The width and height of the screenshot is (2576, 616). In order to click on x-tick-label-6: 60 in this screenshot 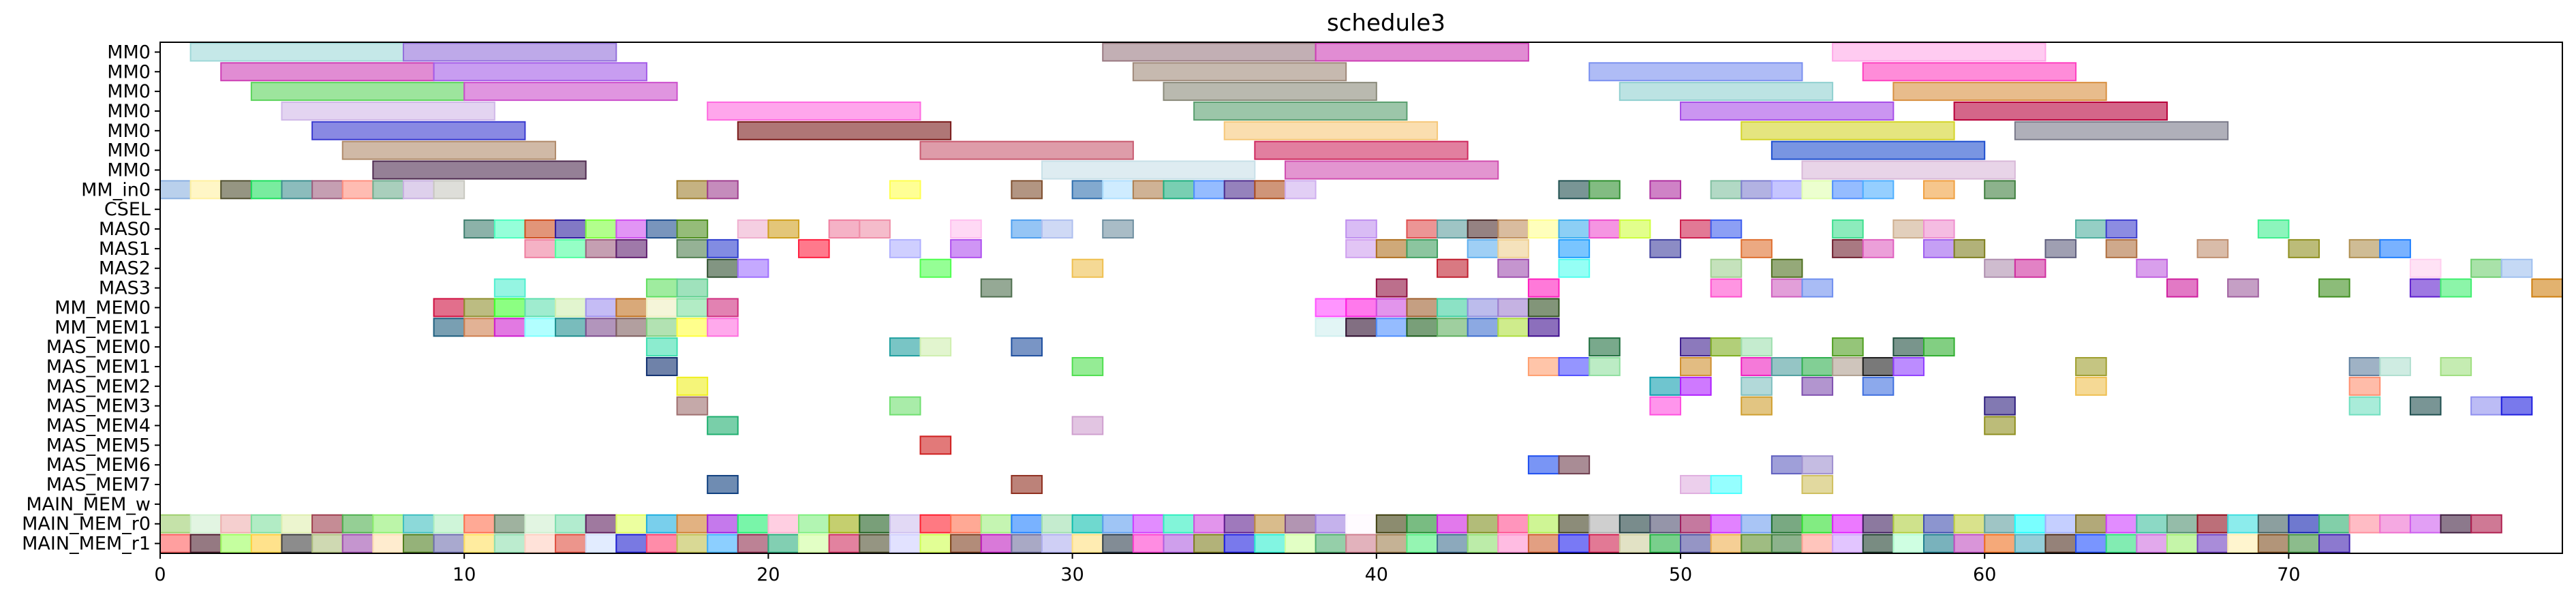, I will do `click(1984, 574)`.